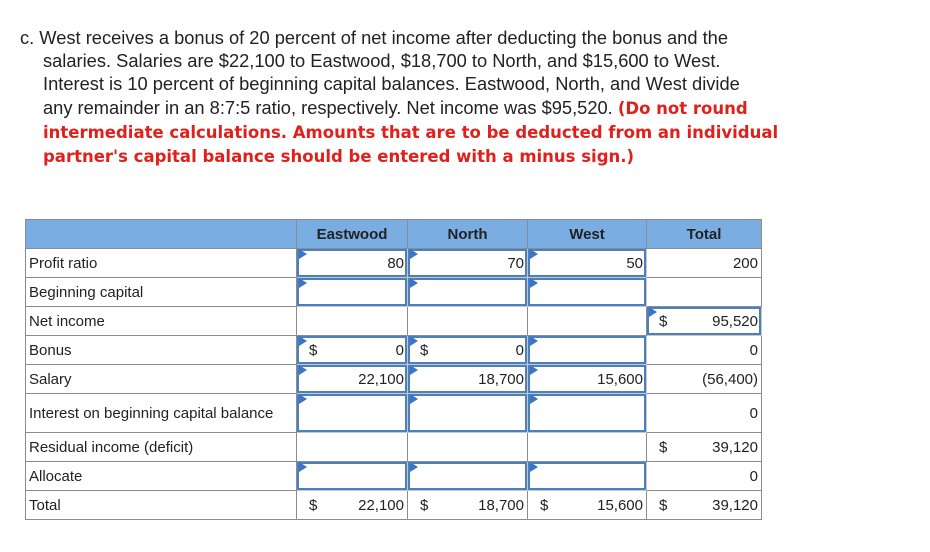 The image size is (930, 552). What do you see at coordinates (467, 505) in the screenshot?
I see `amount-cell: $18,700` at bounding box center [467, 505].